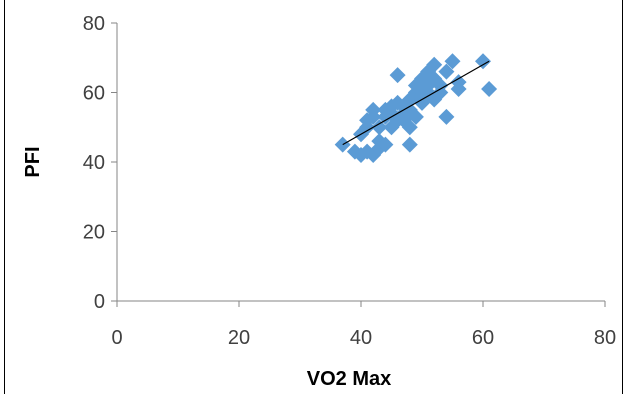  I want to click on data-points, so click(416, 108).